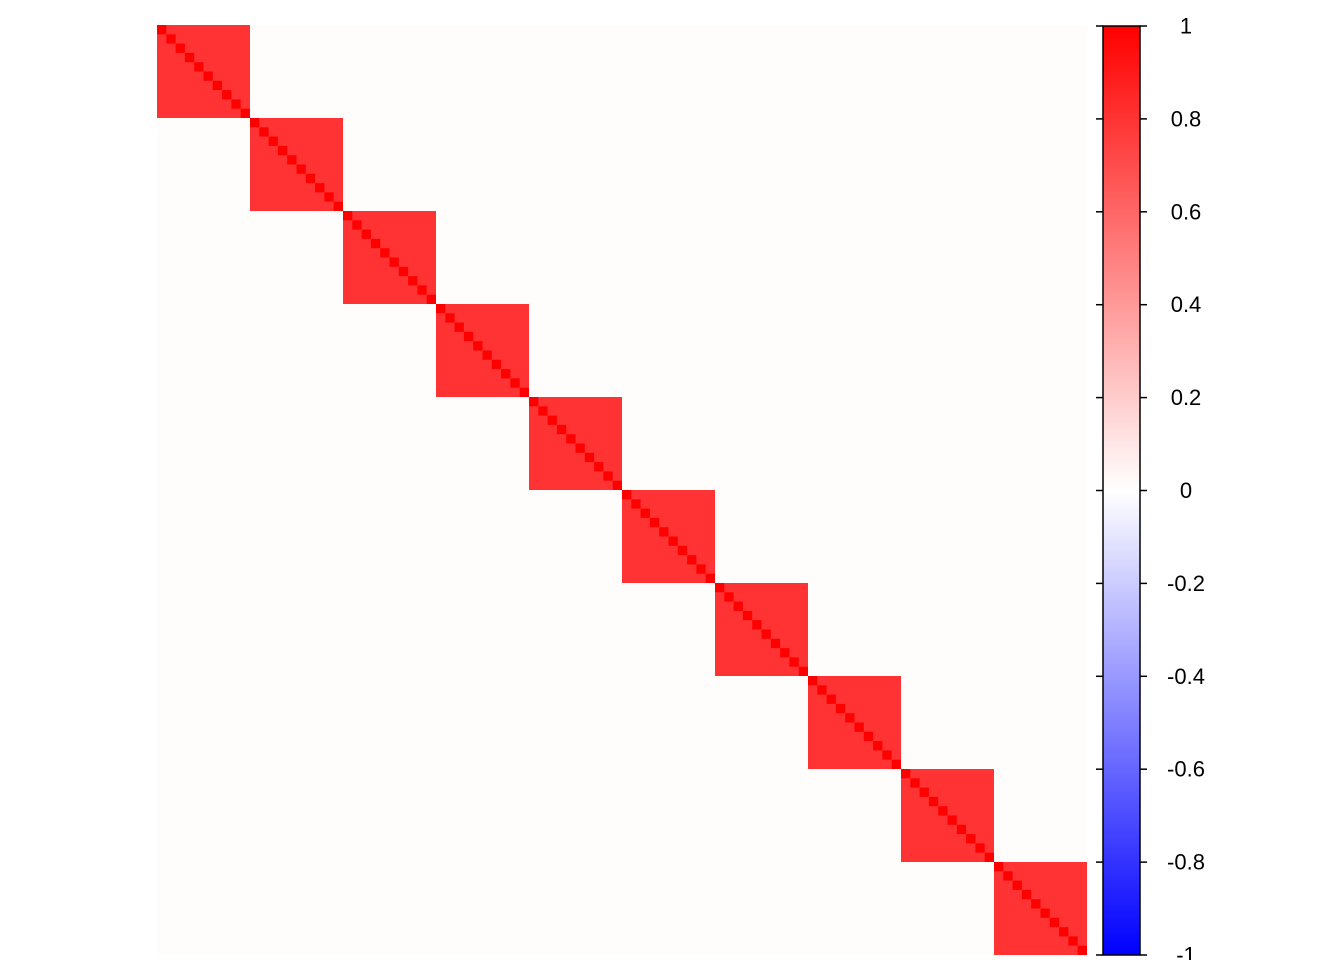  What do you see at coordinates (1186, 211) in the screenshot?
I see `colorbar-tick-label: 0.6` at bounding box center [1186, 211].